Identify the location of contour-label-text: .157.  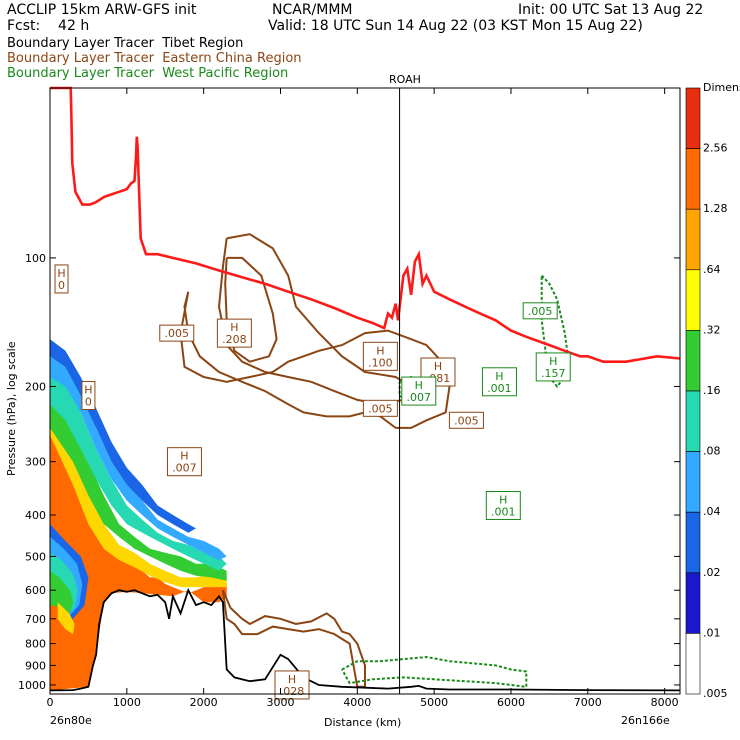
(553, 373).